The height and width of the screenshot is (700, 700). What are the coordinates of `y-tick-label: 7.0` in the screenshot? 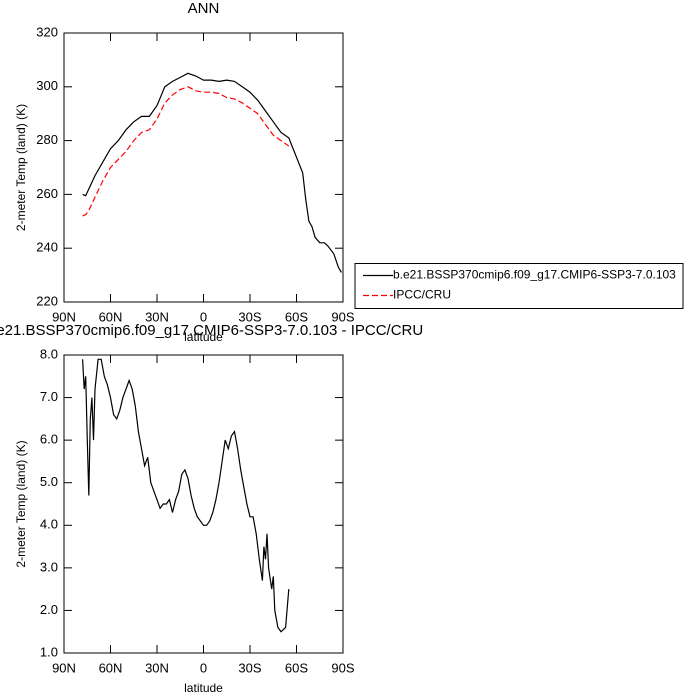 It's located at (49, 396).